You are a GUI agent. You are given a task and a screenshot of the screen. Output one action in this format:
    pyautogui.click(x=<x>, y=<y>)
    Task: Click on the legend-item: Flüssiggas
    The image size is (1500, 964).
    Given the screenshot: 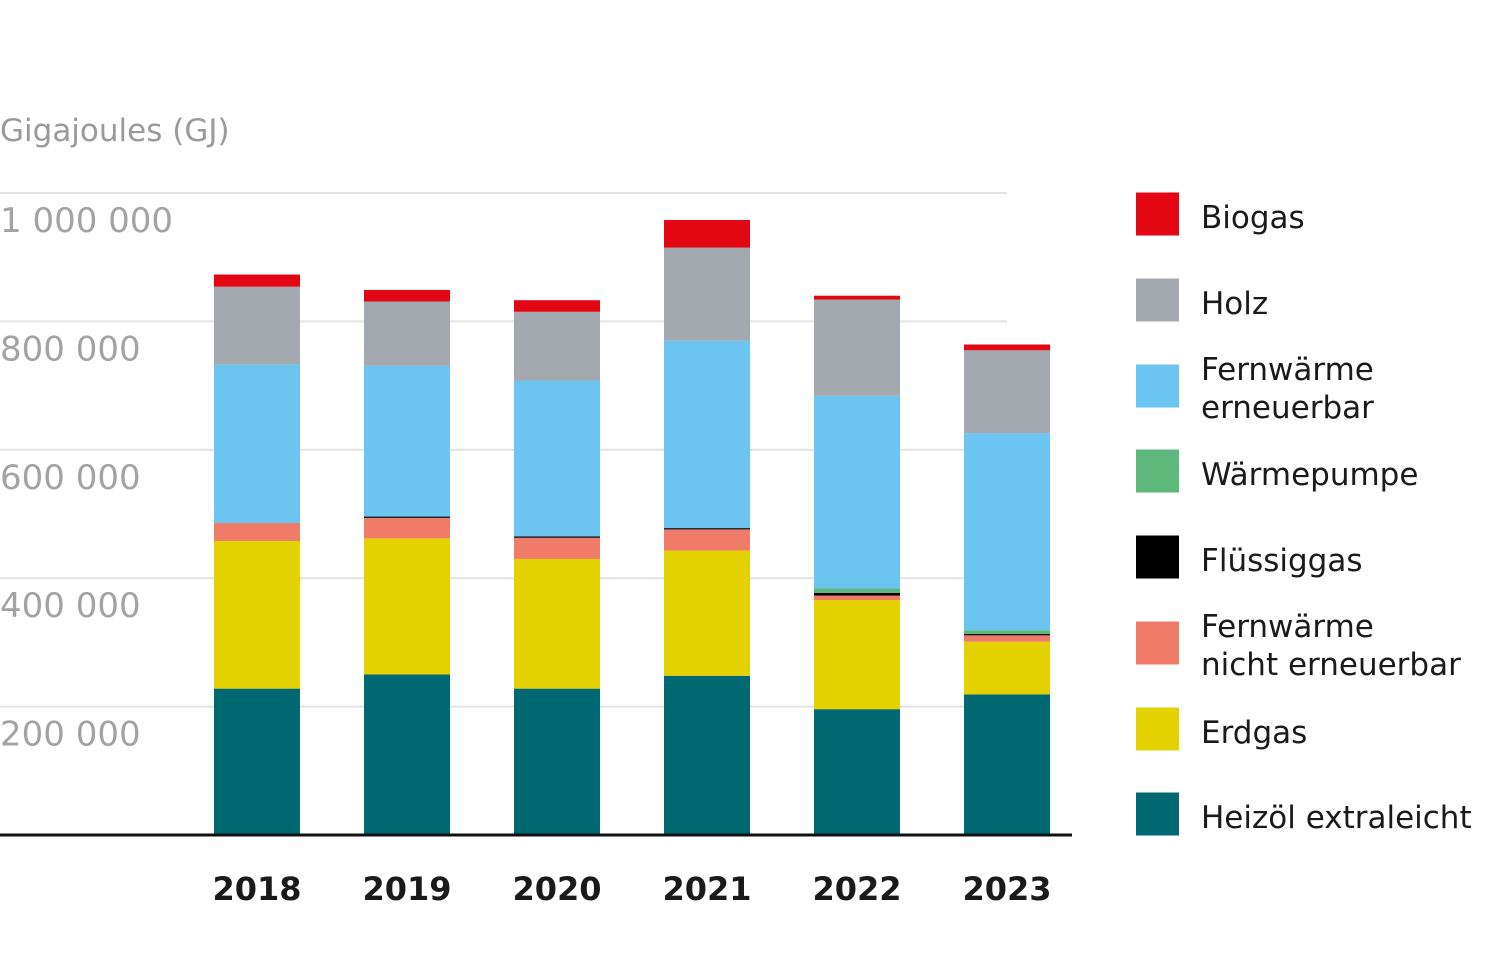 What is the action you would take?
    pyautogui.click(x=1249, y=557)
    